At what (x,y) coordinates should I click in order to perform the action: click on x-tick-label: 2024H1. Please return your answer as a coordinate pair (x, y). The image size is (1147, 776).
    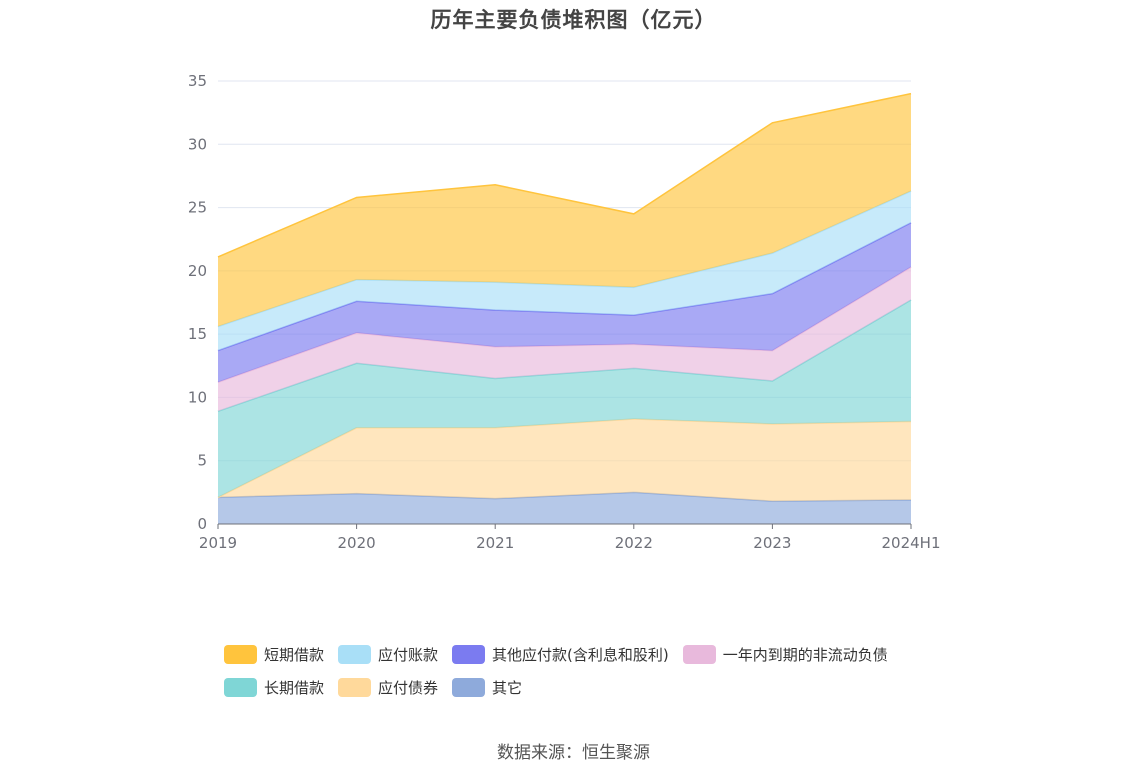
    Looking at the image, I should click on (911, 543).